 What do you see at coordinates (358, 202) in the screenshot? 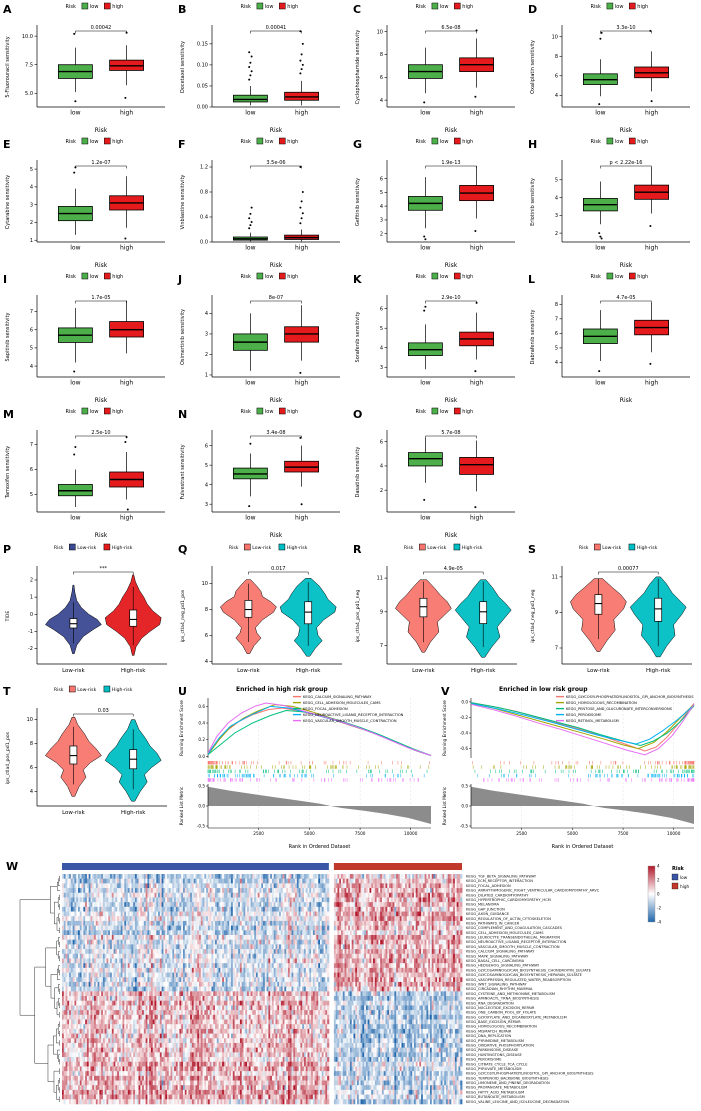
I see `y-axis-label: Gefitinib sensitivity` at bounding box center [358, 202].